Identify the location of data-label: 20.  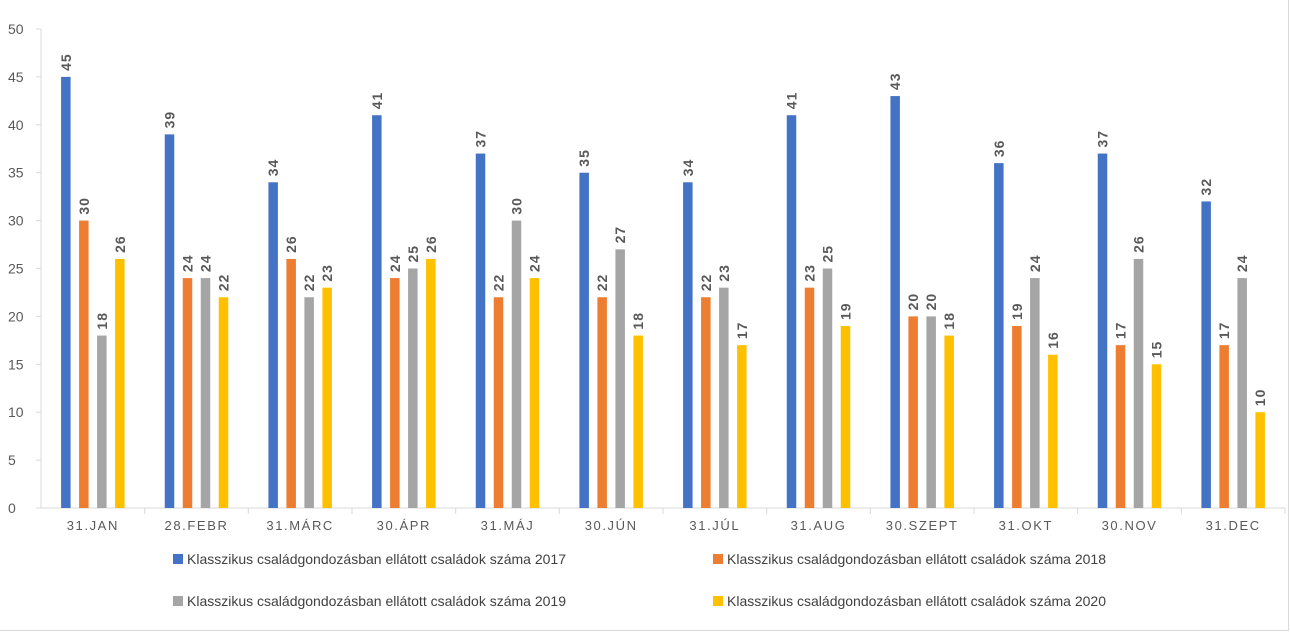
(931, 302).